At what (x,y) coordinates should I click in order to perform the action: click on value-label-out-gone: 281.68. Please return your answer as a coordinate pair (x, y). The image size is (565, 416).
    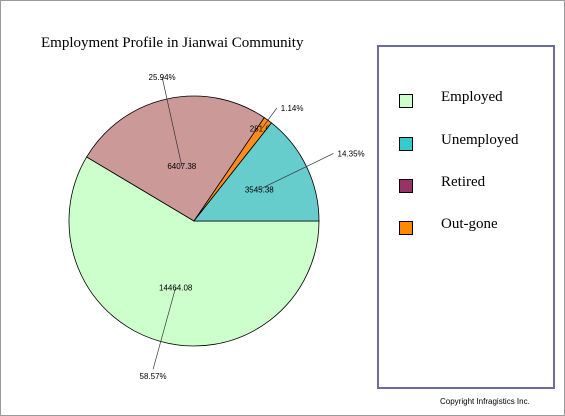
    Looking at the image, I should click on (262, 128).